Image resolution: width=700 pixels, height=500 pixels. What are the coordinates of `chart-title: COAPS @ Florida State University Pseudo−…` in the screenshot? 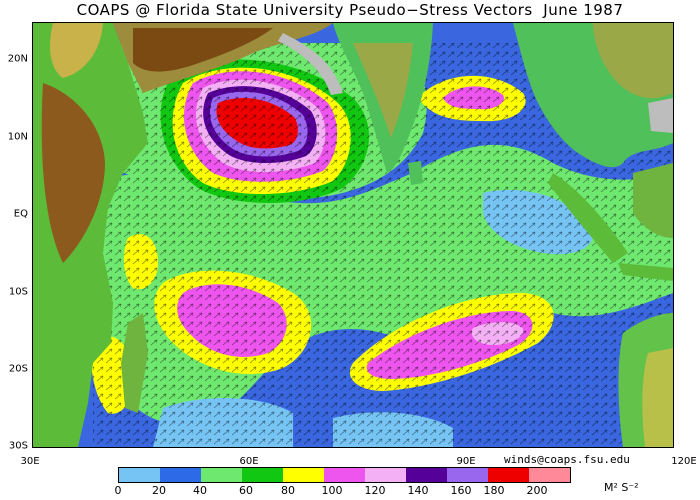 It's located at (350, 10).